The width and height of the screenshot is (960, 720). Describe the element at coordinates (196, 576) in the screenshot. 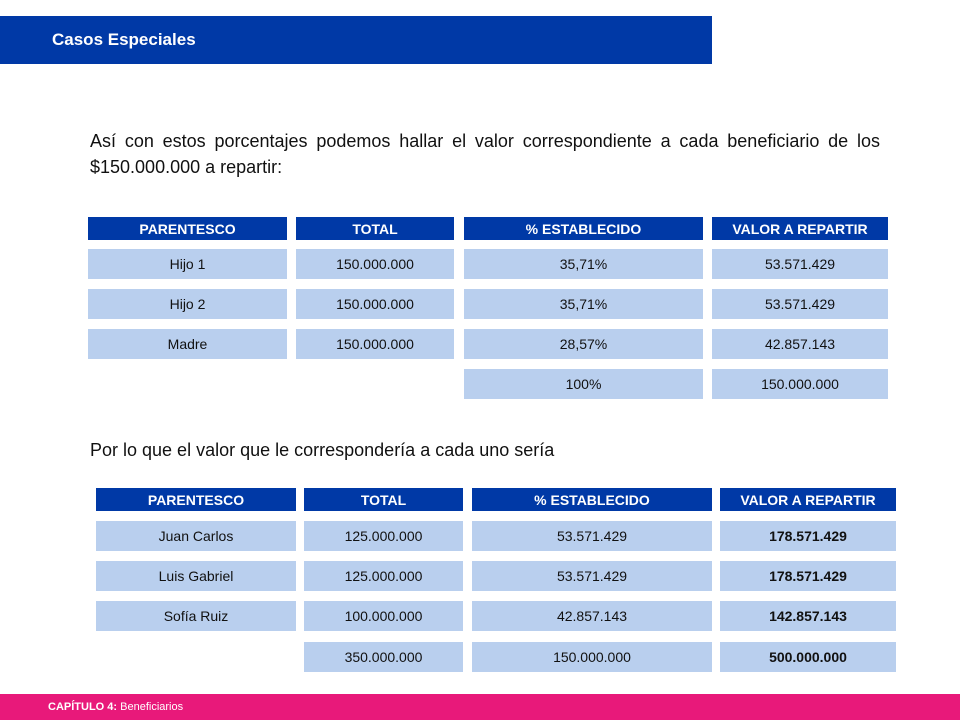

I see `table2-row2-parentesco: Luis Gabriel` at that location.